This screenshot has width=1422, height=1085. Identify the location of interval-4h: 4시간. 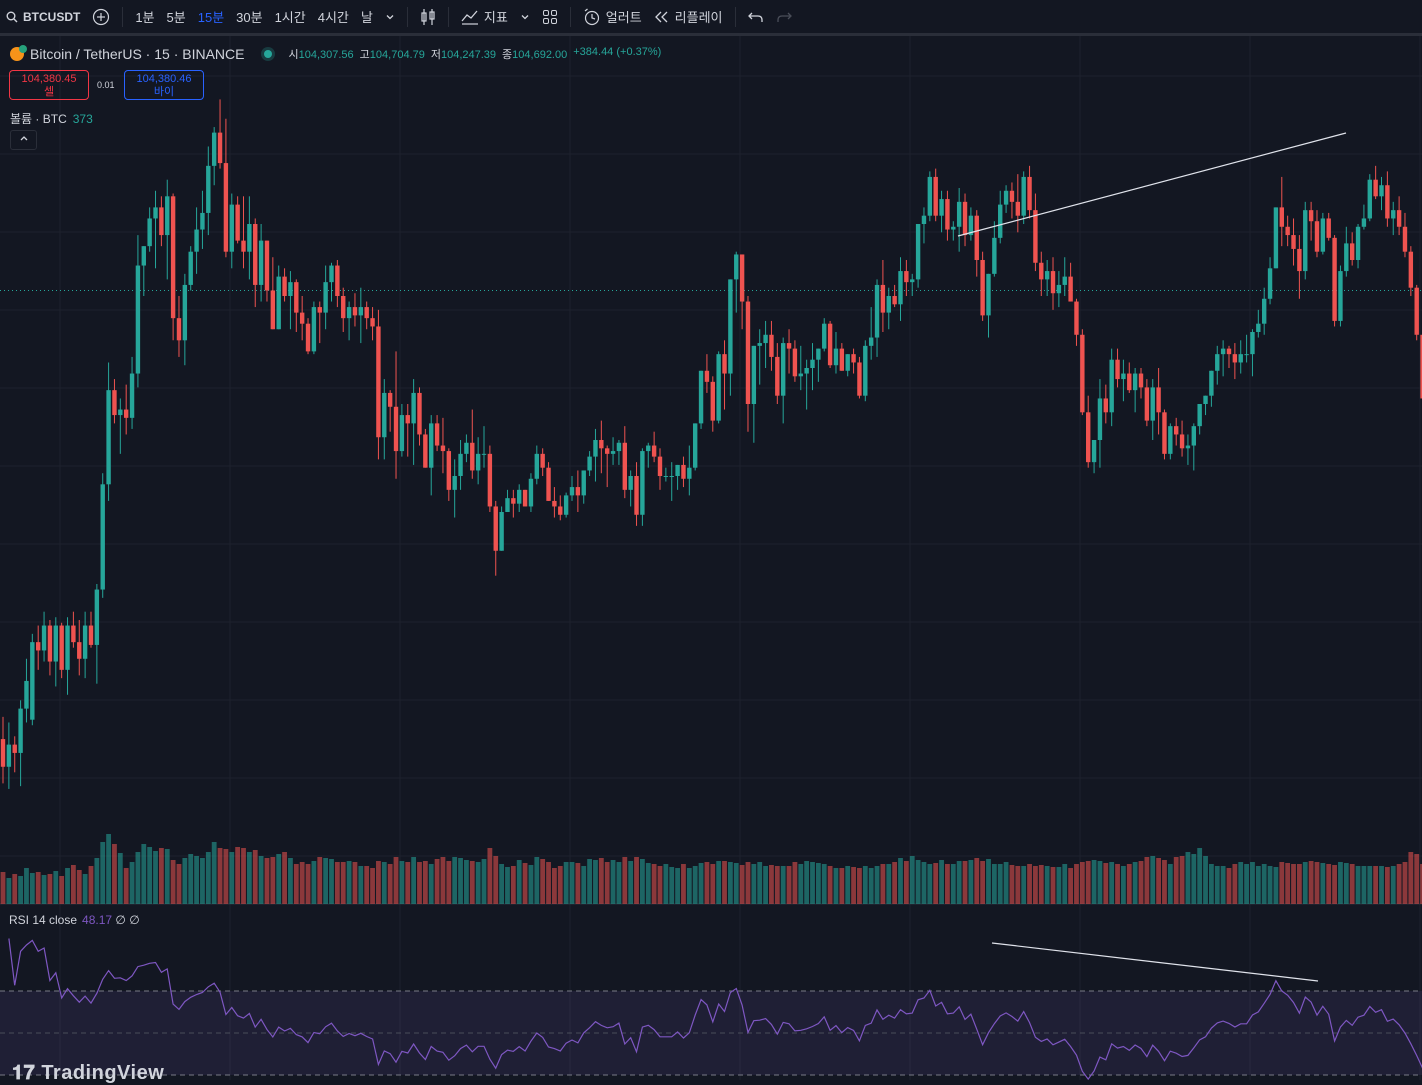
(333, 17).